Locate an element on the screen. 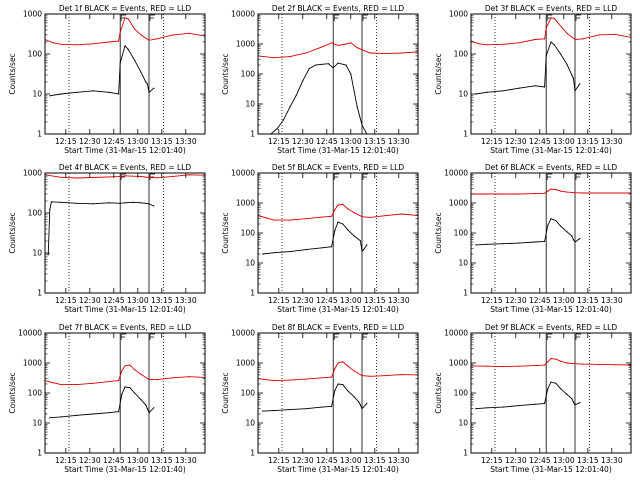 The height and width of the screenshot is (480, 640). panel-title: Det 8f BLACK = Events, RED = LLD is located at coordinates (338, 327).